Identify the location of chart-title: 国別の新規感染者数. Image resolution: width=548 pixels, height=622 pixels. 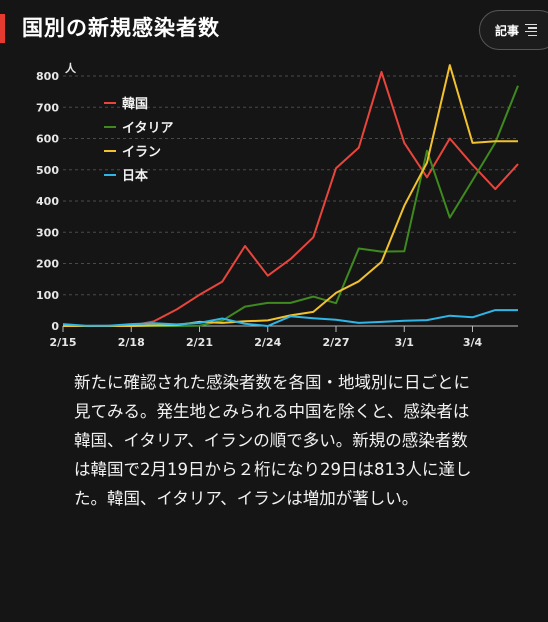
(121, 28).